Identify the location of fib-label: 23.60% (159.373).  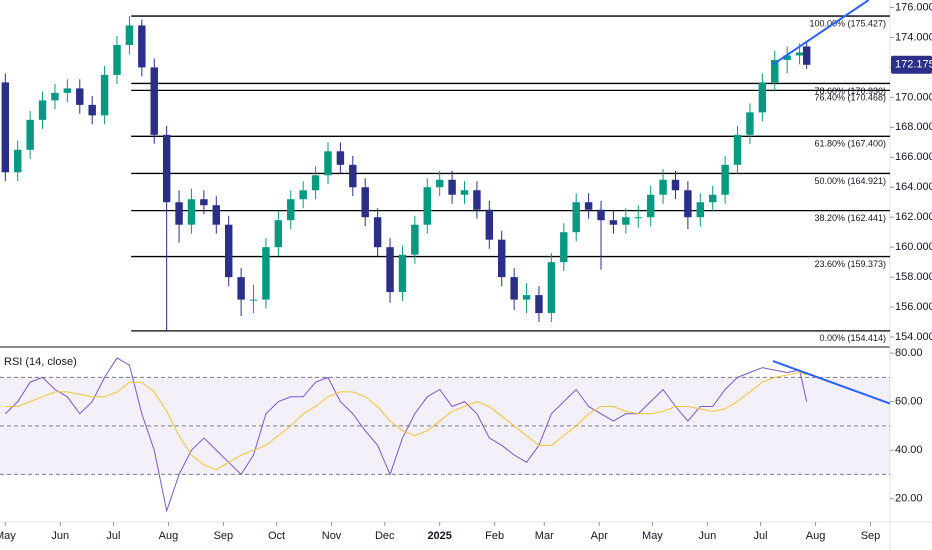
(850, 264).